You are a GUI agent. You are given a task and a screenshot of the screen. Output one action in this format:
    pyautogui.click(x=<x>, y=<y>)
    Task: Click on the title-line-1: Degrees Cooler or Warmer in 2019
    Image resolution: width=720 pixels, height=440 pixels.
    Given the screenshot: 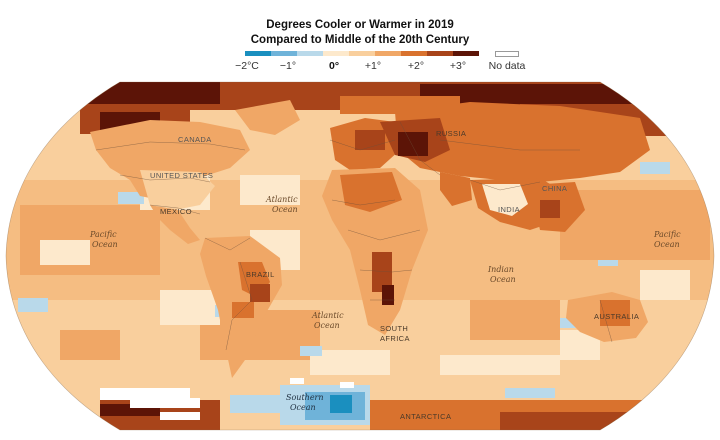 What is the action you would take?
    pyautogui.click(x=360, y=25)
    